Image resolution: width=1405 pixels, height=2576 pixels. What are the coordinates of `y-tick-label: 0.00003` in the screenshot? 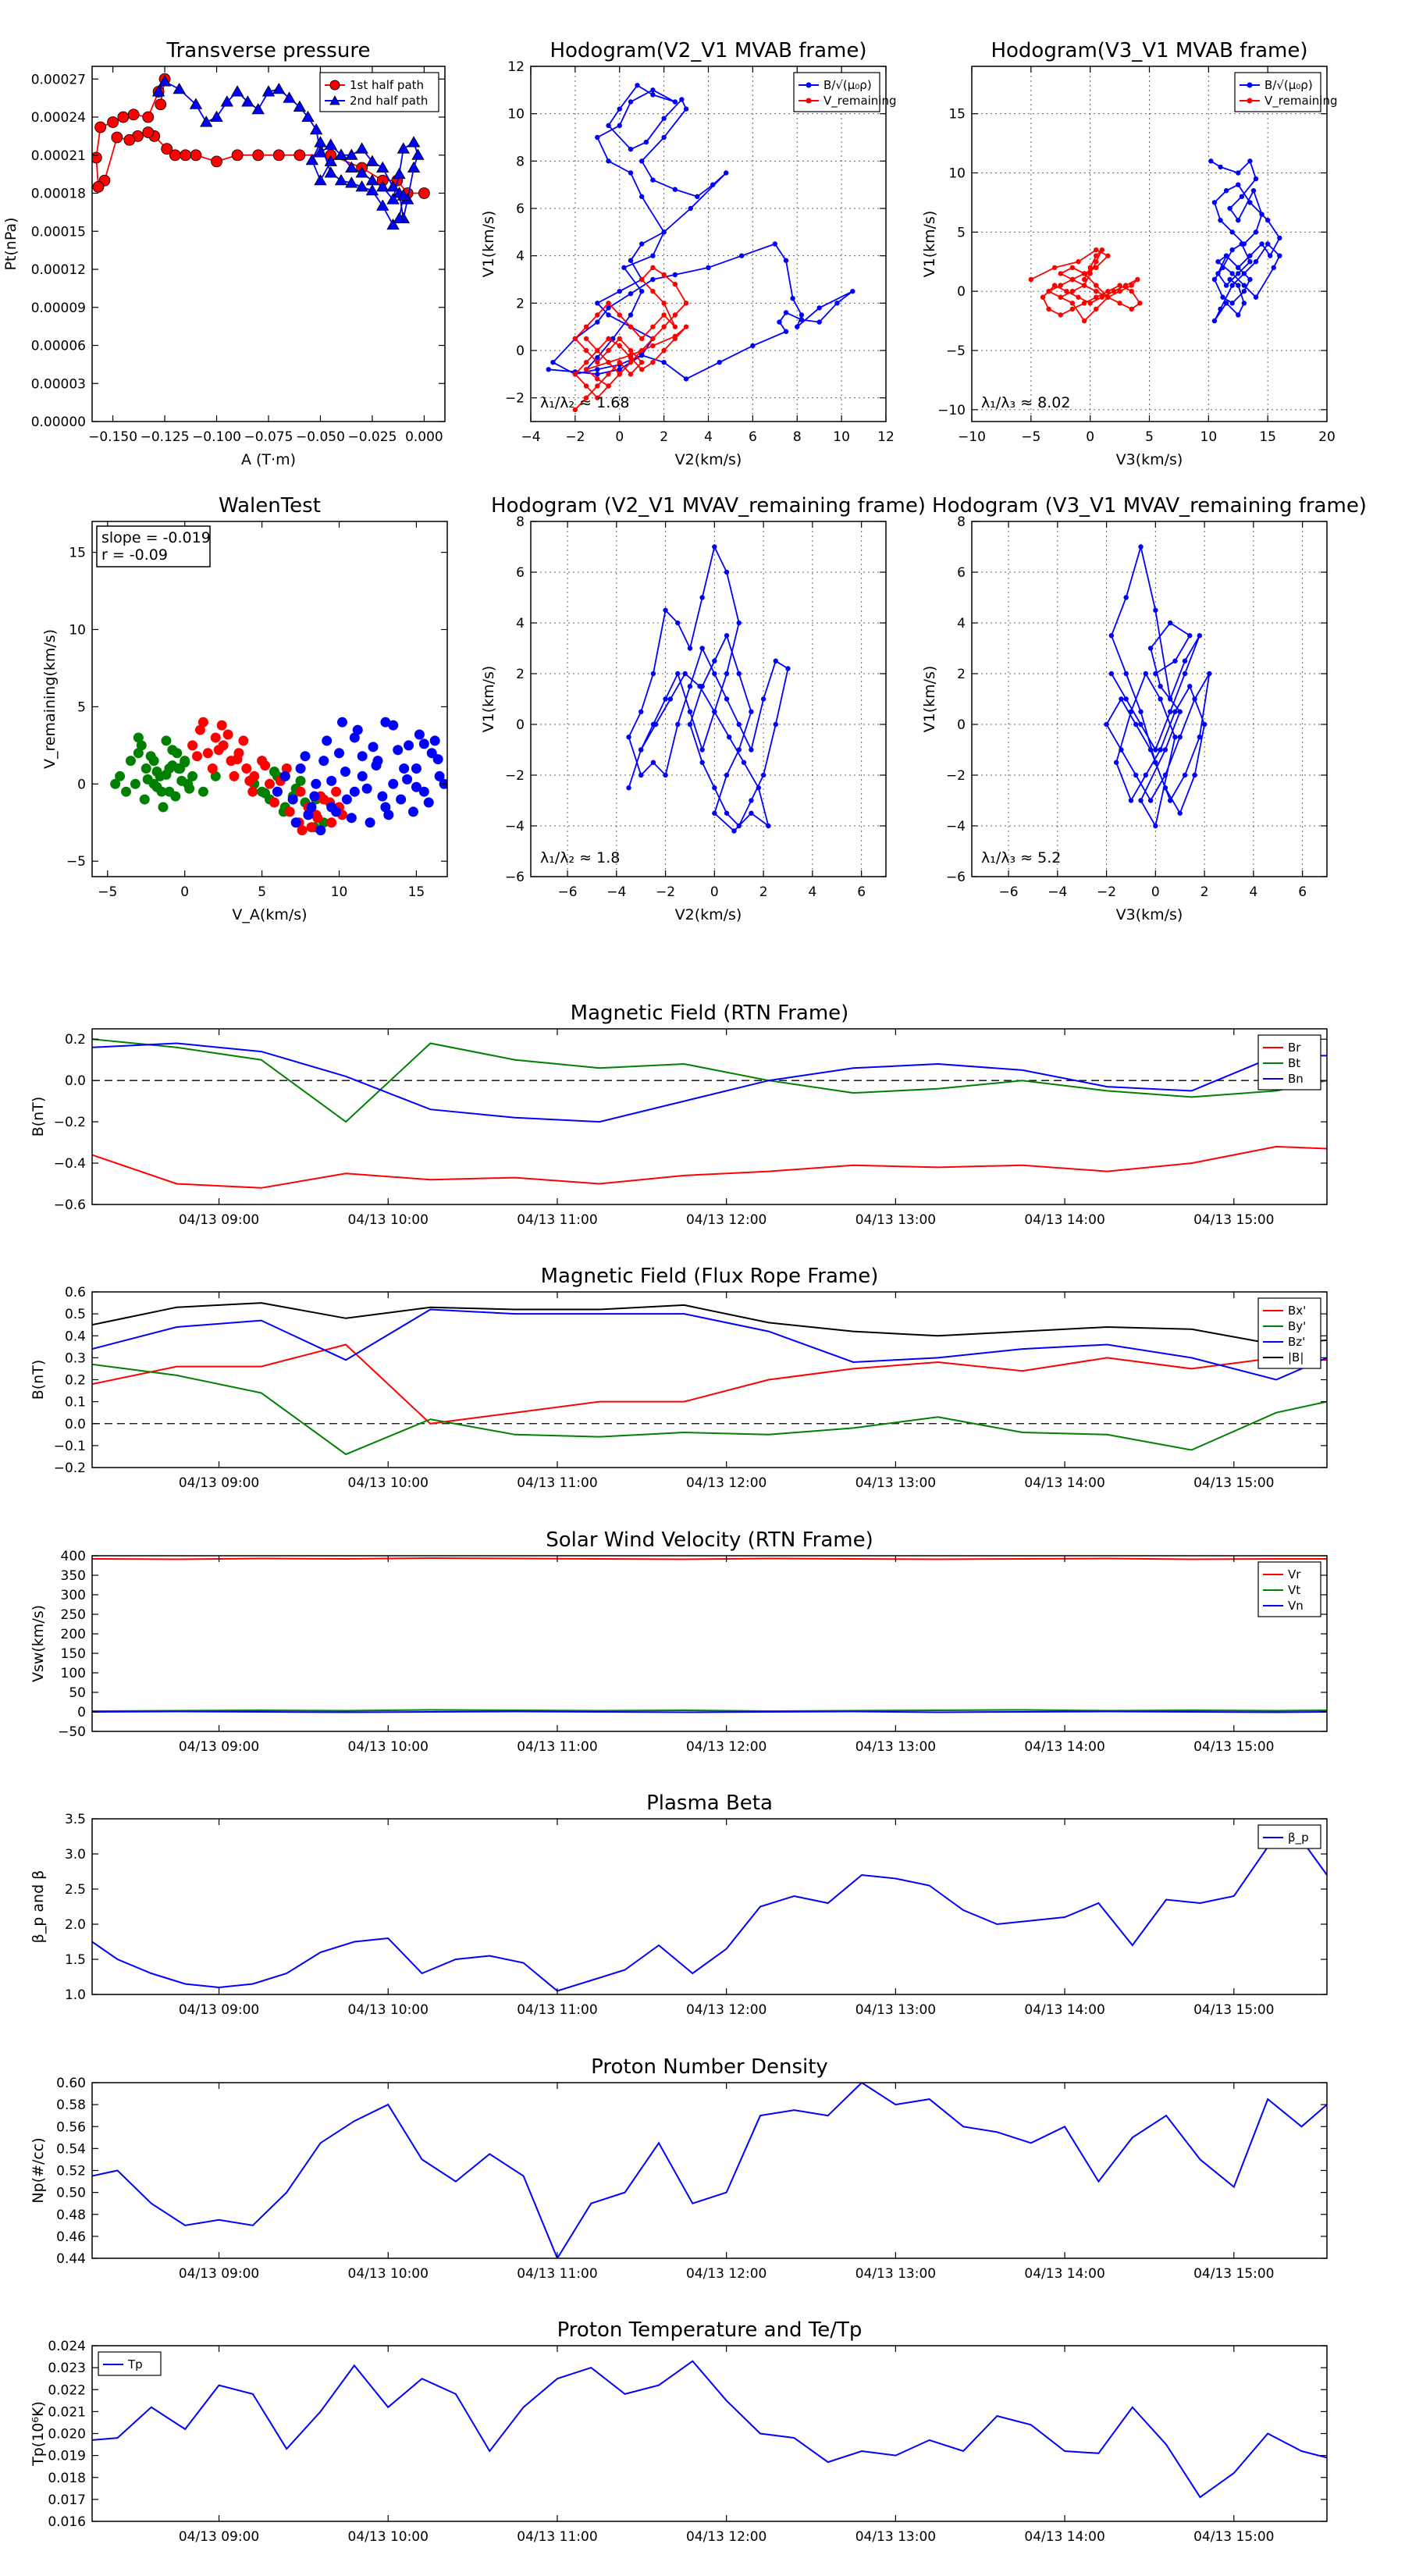 It's located at (59, 384).